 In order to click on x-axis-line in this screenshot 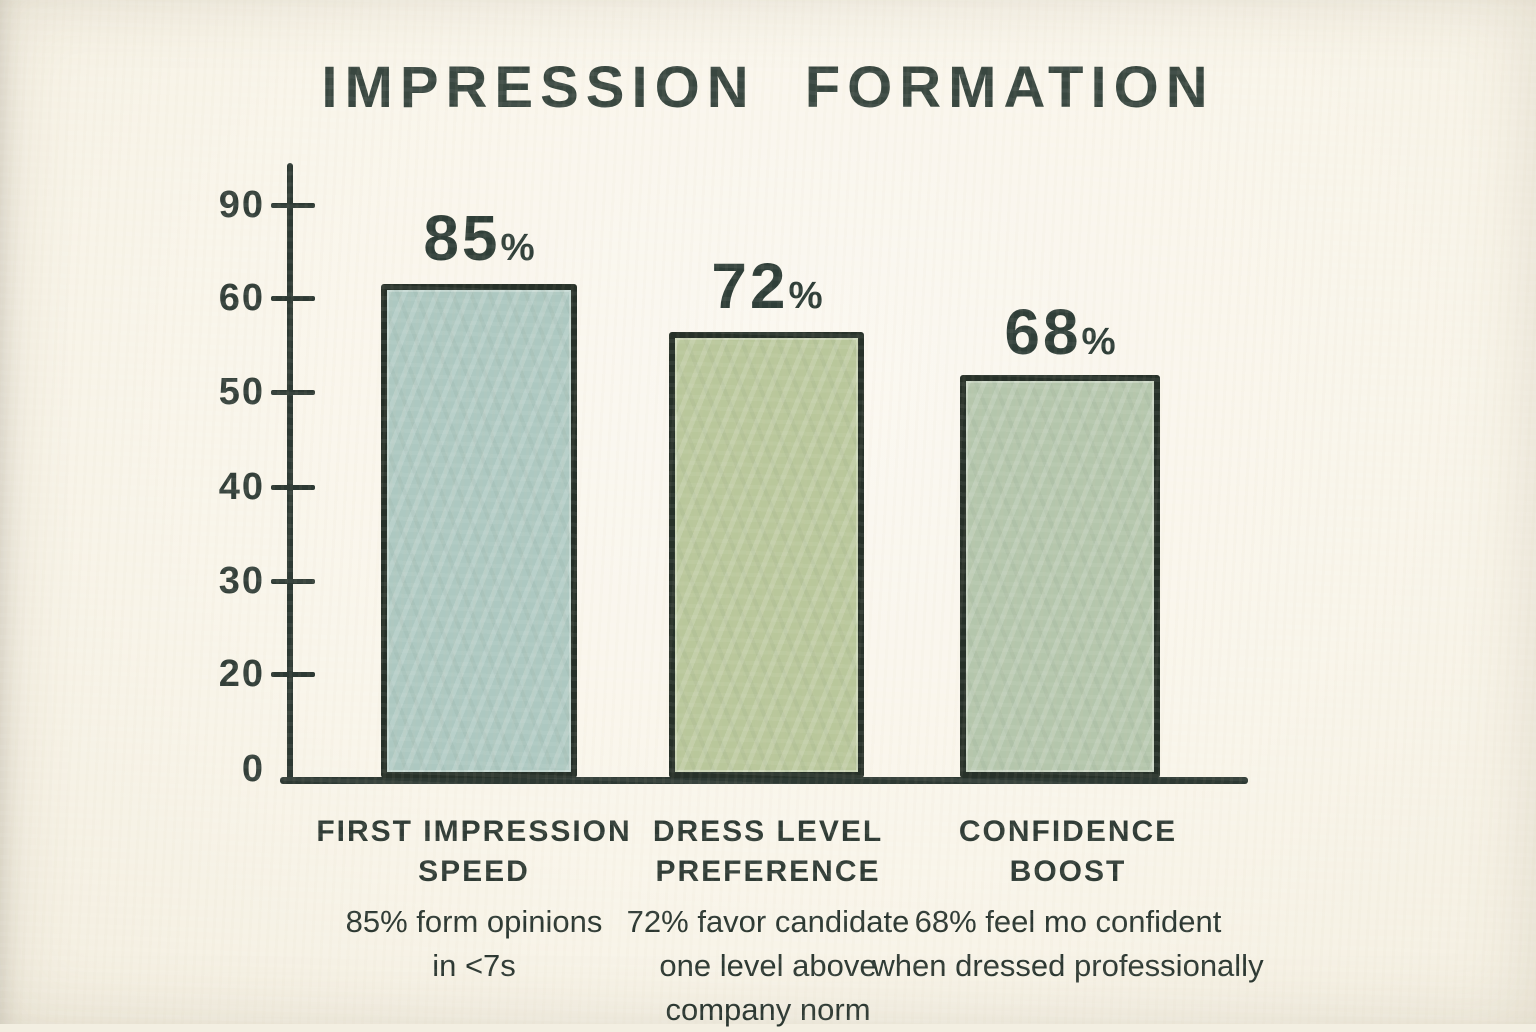, I will do `click(764, 780)`.